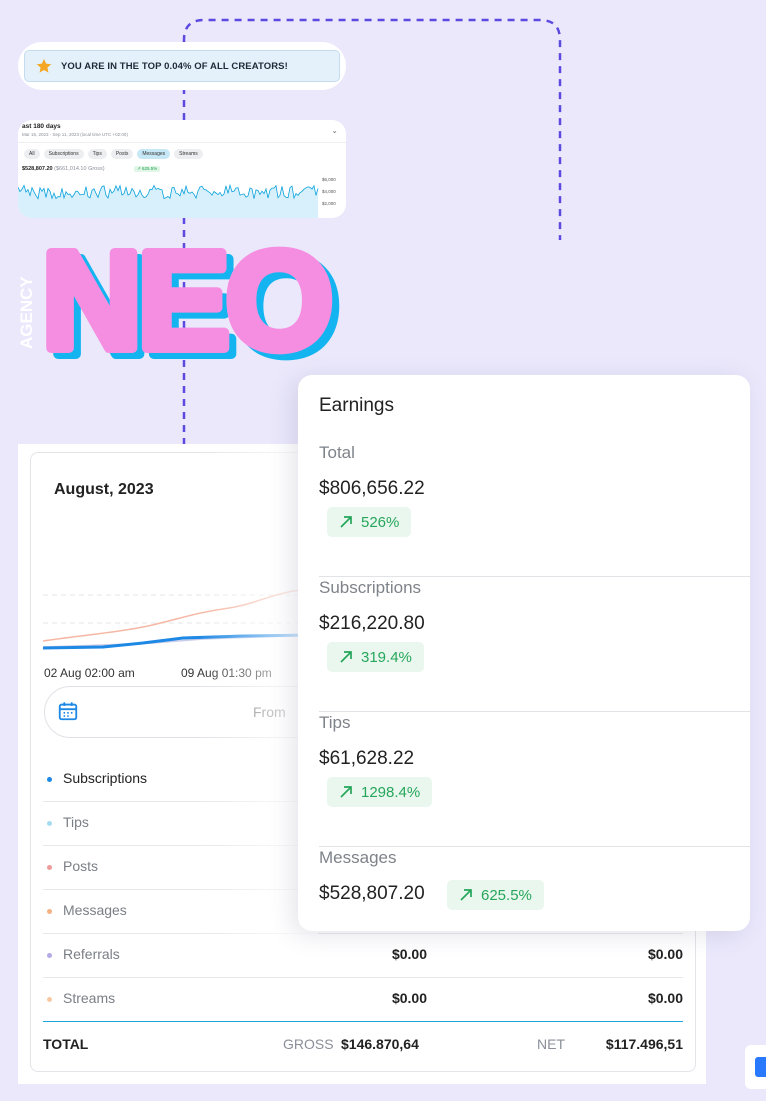 This screenshot has height=1101, width=766. Describe the element at coordinates (534, 780) in the screenshot. I see `earnings-section-tips: Tips $61,628.22 1298.4%` at that location.